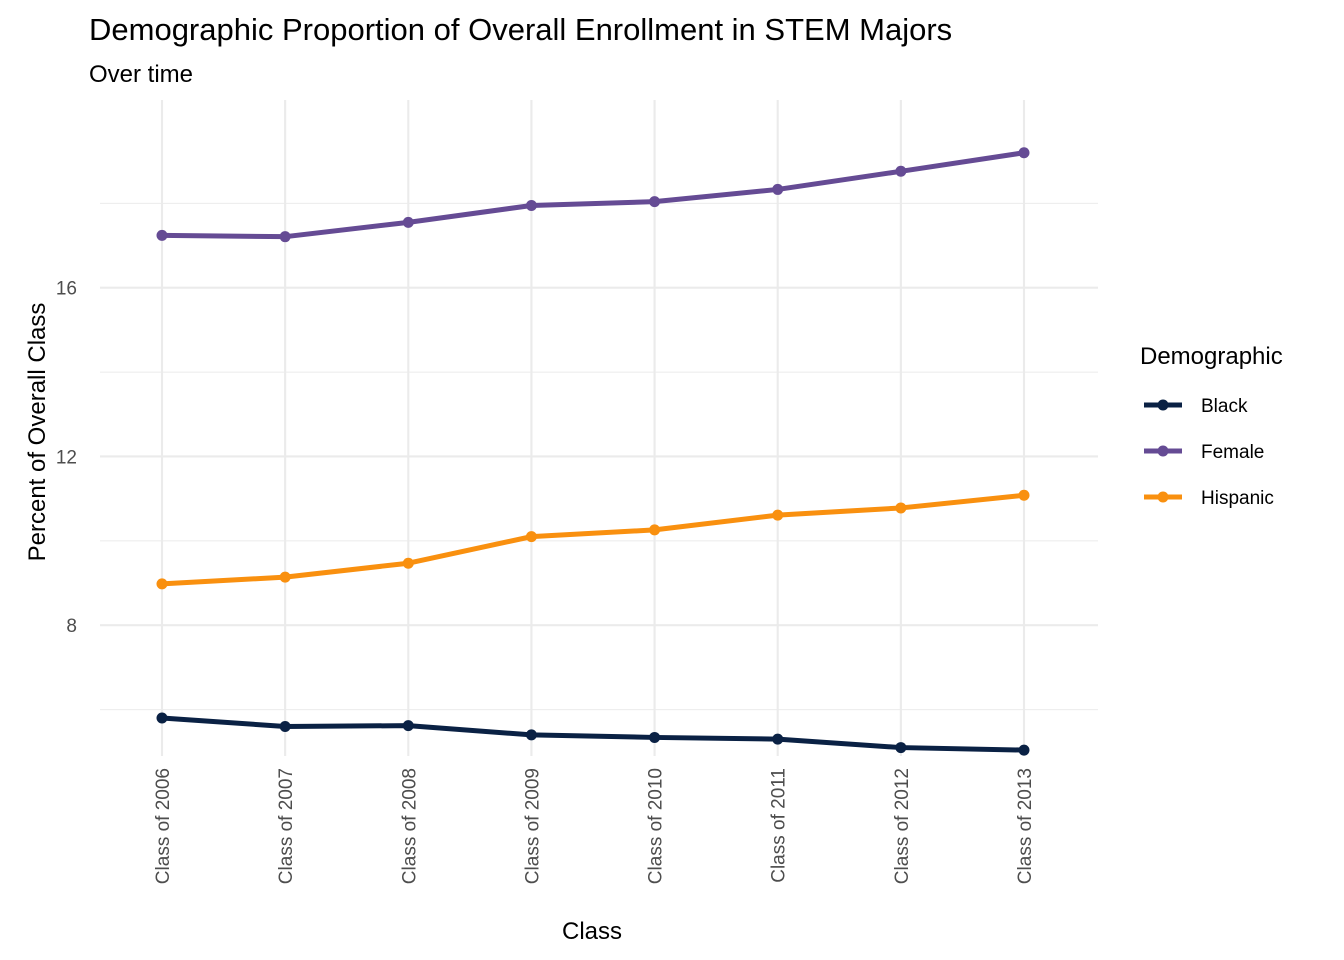 The height and width of the screenshot is (960, 1344). I want to click on legend-label: Black, so click(1224, 406).